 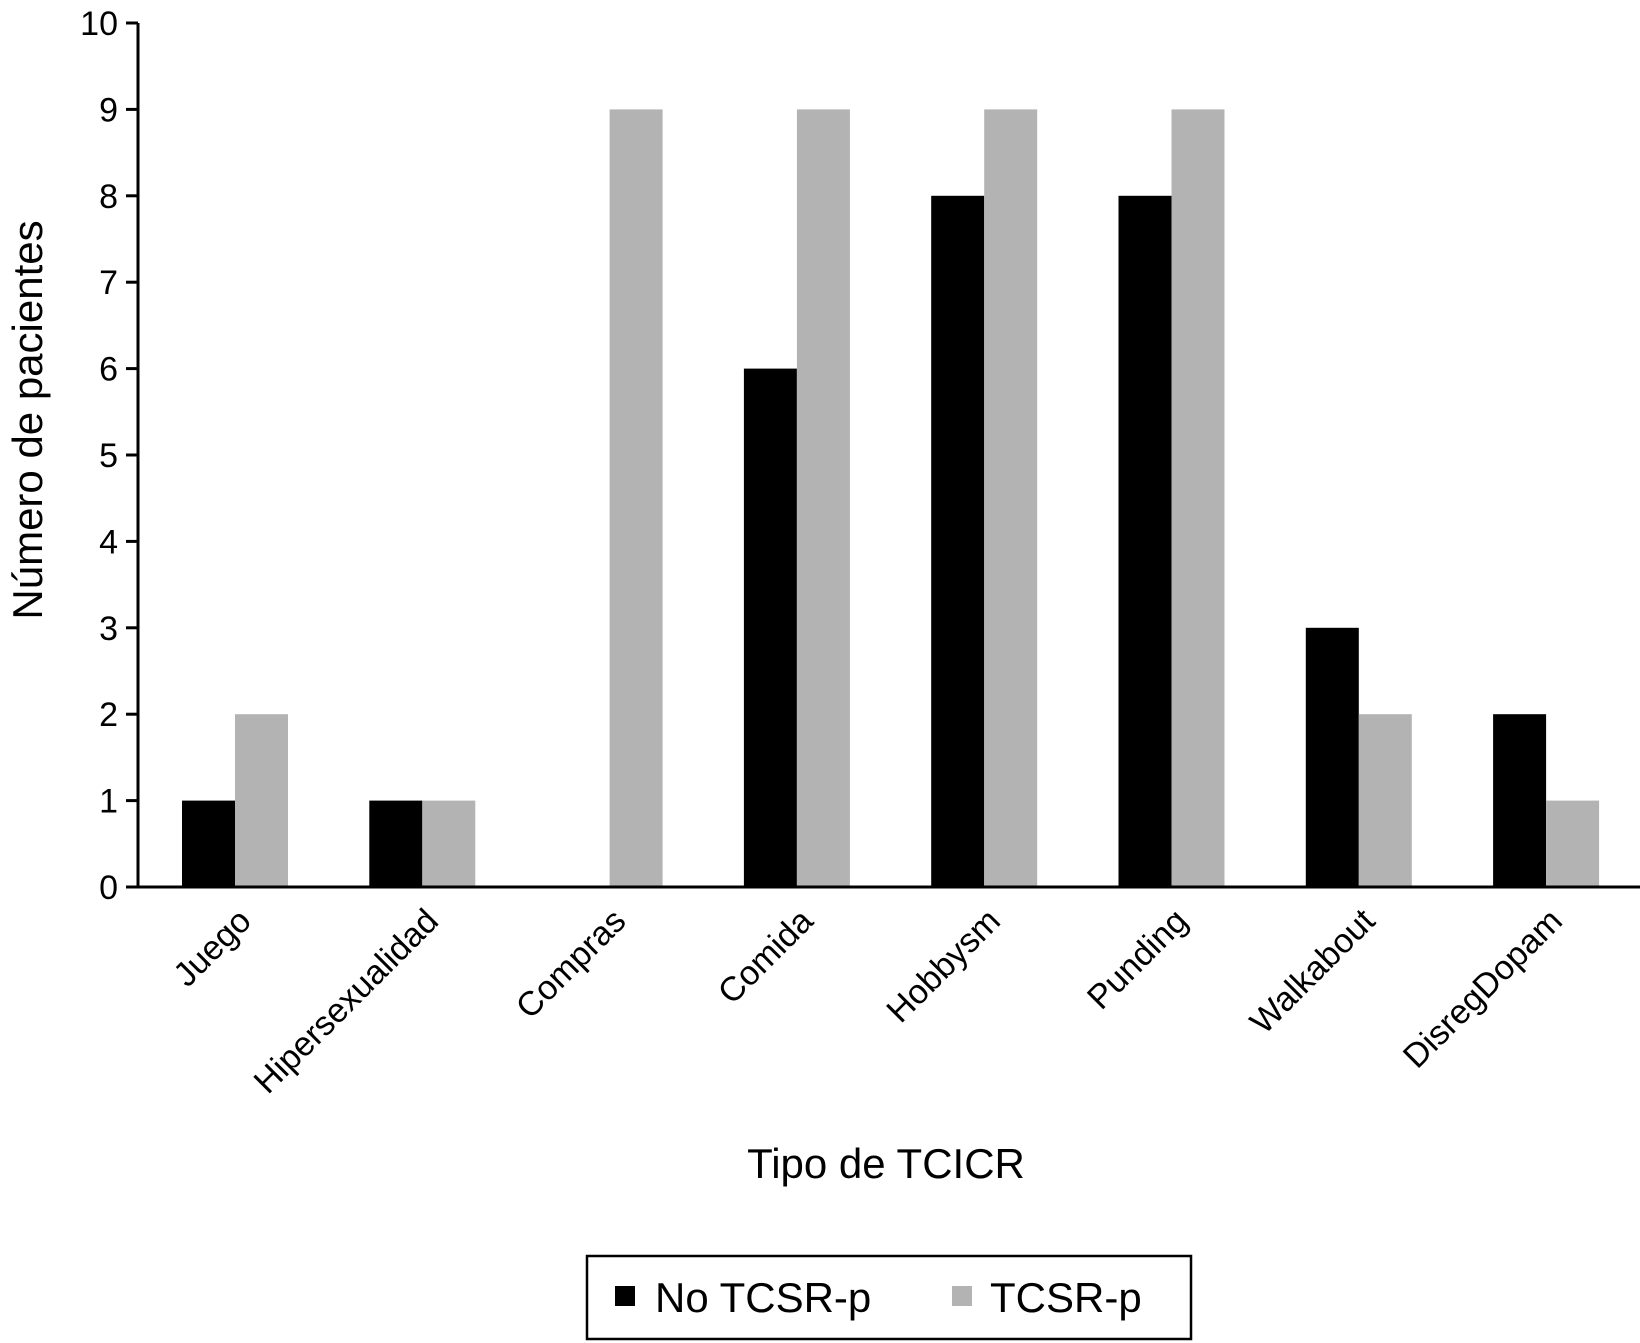 What do you see at coordinates (962, 1296) in the screenshot?
I see `legend-swatch-tcsr-p` at bounding box center [962, 1296].